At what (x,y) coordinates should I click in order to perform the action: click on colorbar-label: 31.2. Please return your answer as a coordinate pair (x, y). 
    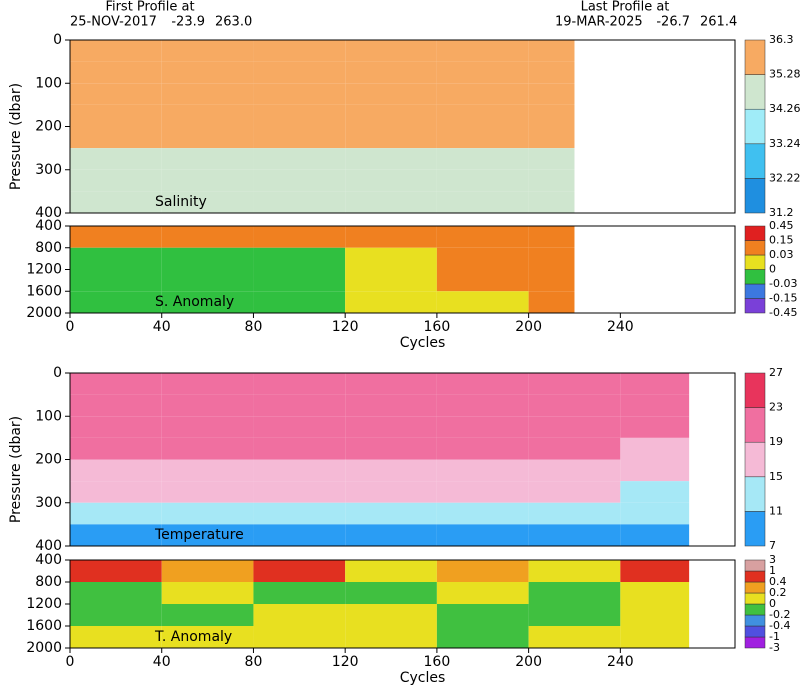
    Looking at the image, I should click on (781, 212).